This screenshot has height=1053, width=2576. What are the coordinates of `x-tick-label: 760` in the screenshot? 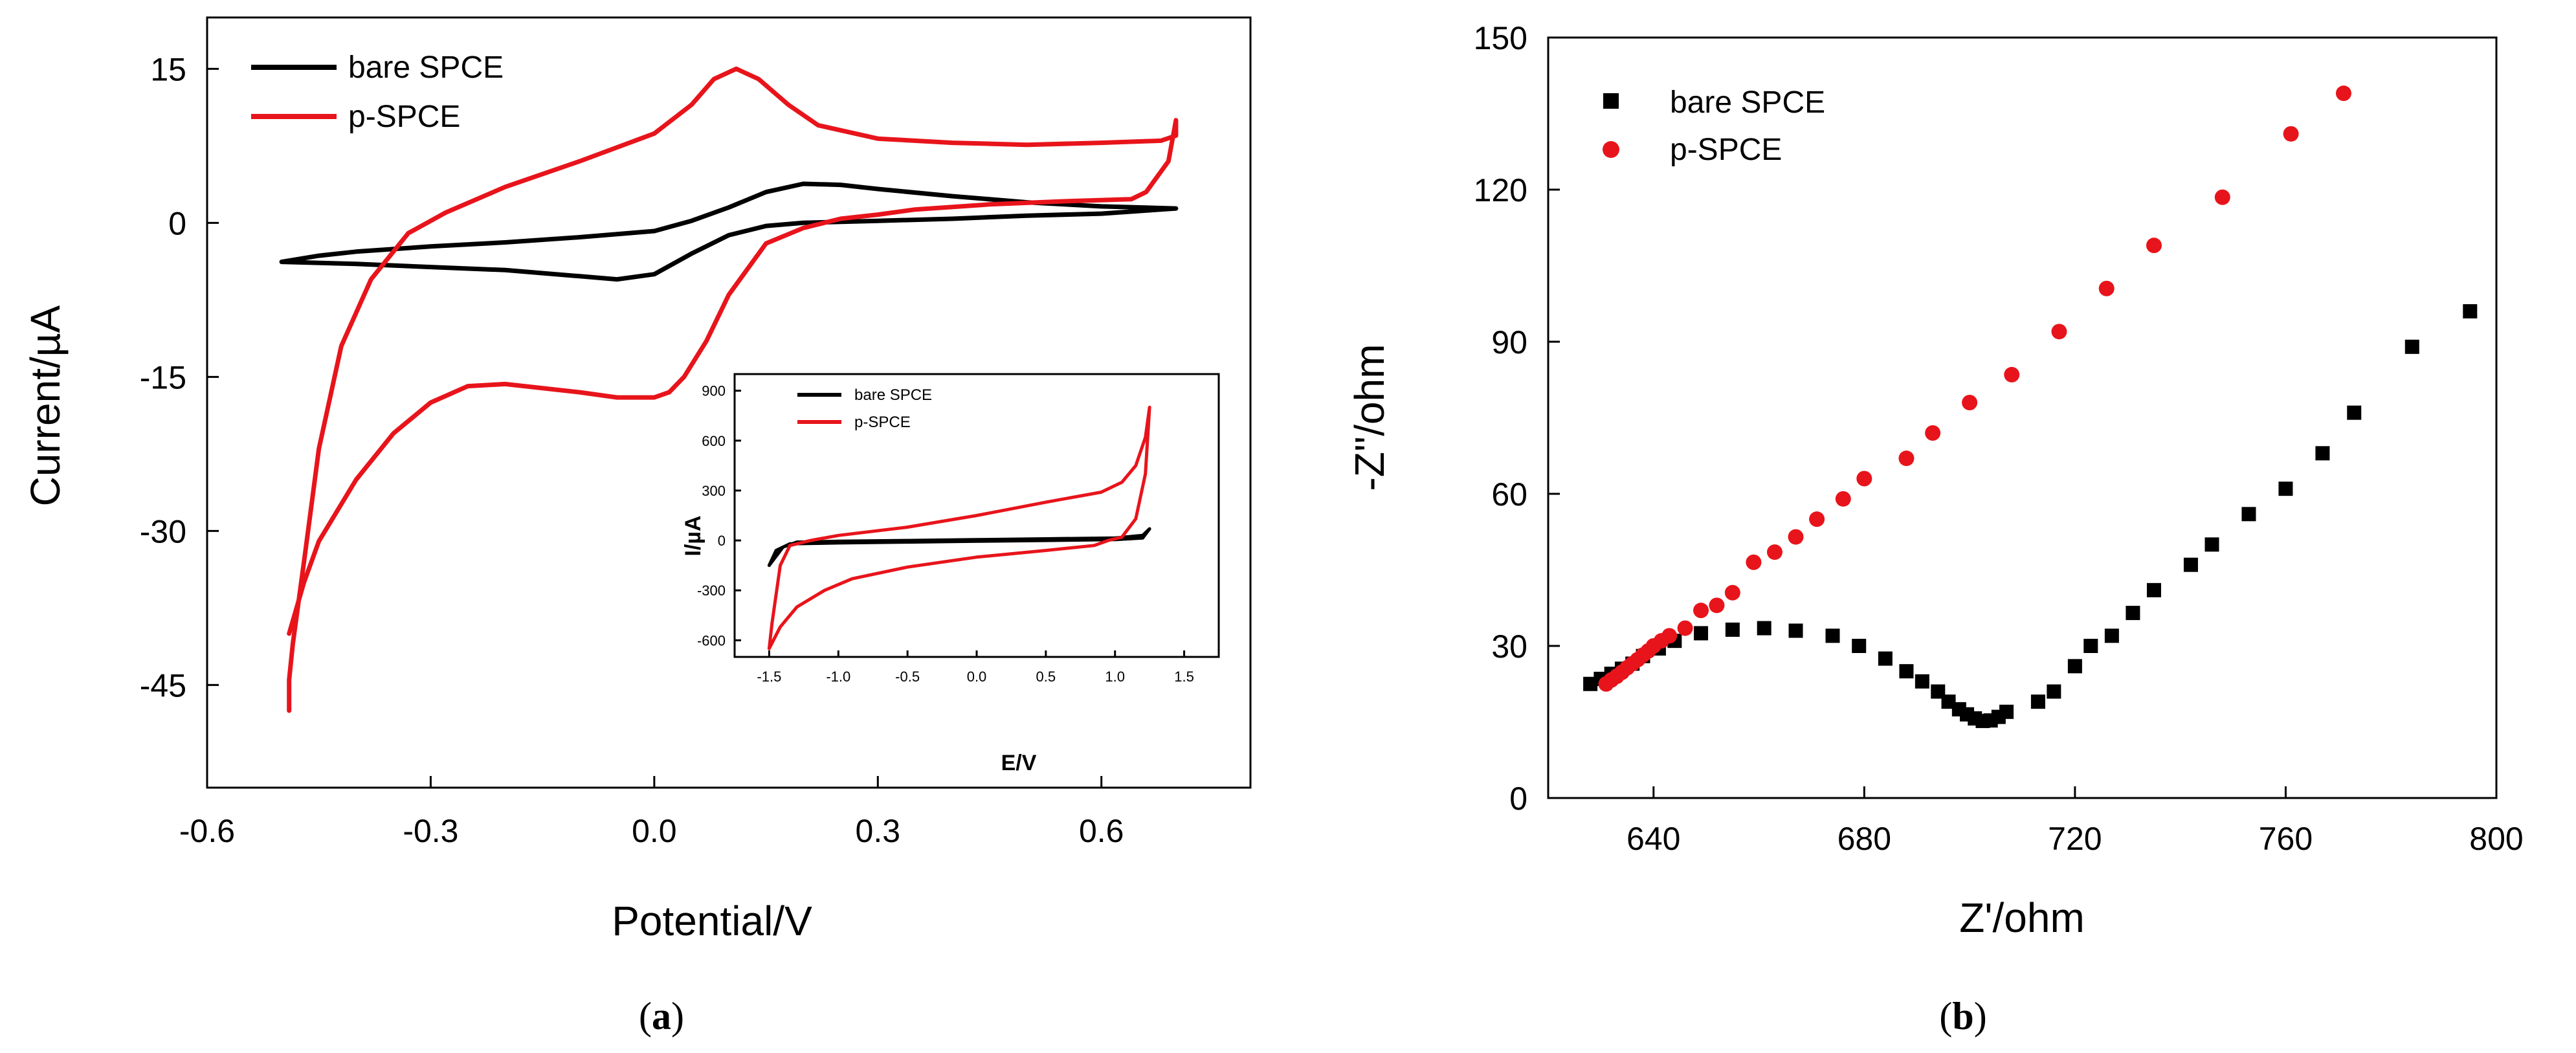 It's located at (2286, 839).